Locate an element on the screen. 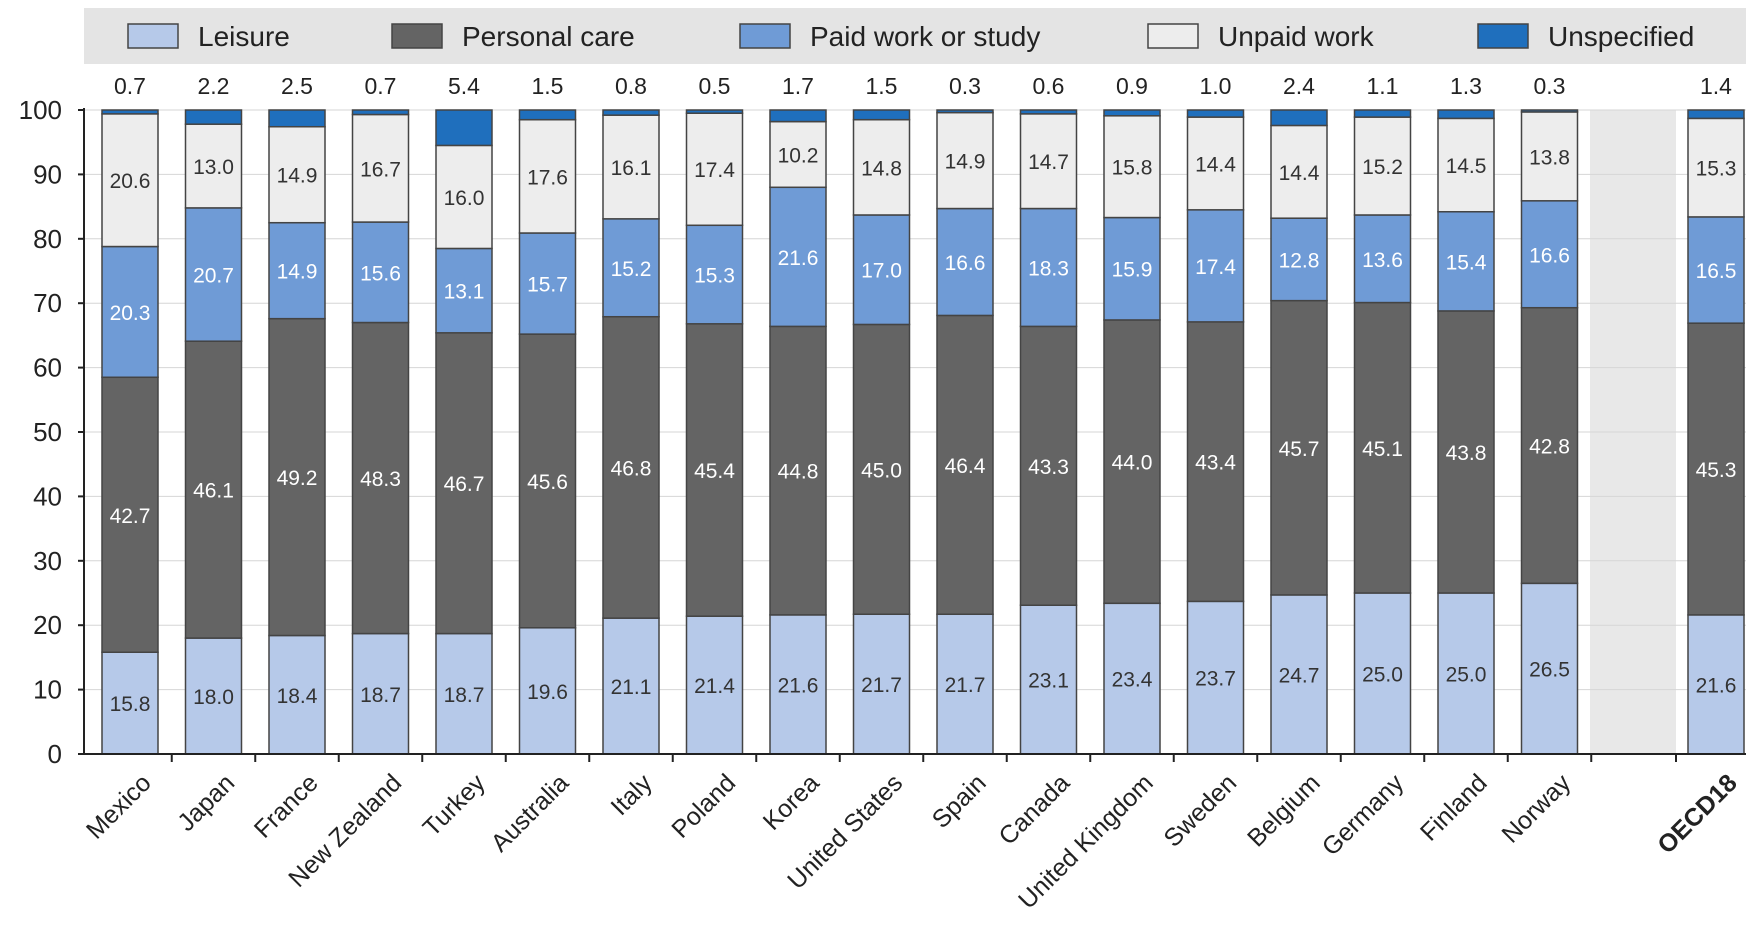 This screenshot has width=1746, height=932. legend-label: Personal care is located at coordinates (548, 36).